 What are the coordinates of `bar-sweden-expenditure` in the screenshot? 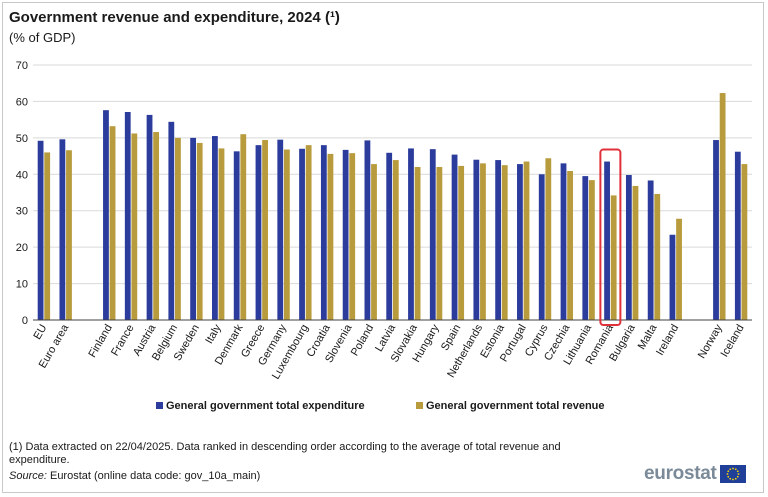 It's located at (193, 228).